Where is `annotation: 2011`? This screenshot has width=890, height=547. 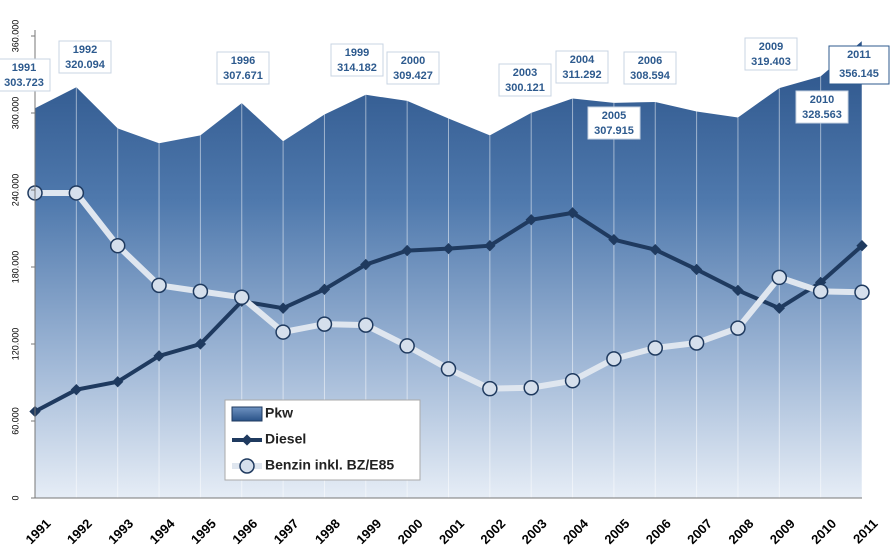 annotation: 2011 is located at coordinates (859, 55).